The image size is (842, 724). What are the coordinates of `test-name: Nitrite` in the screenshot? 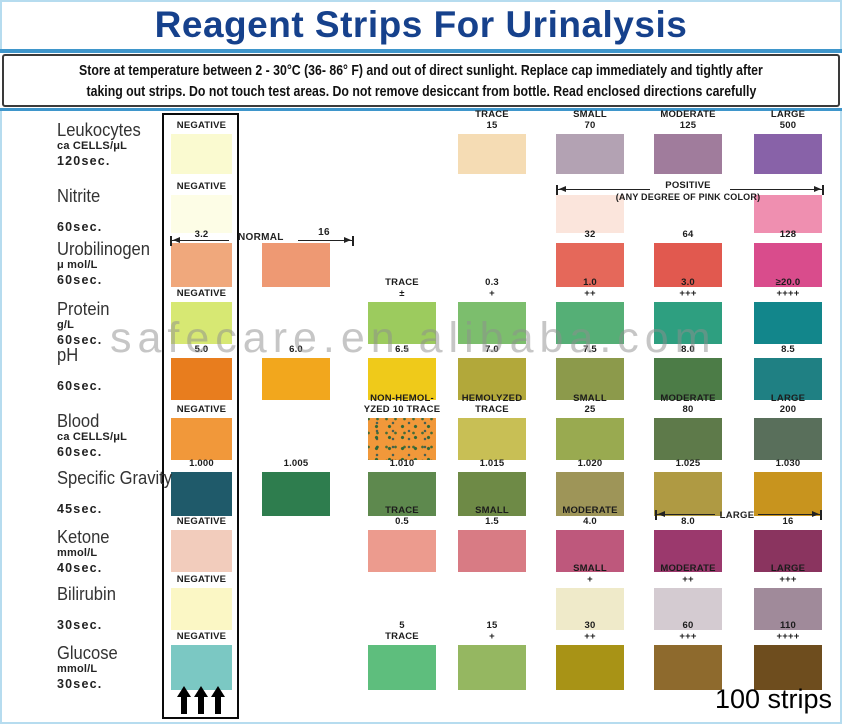 It's located at (79, 196).